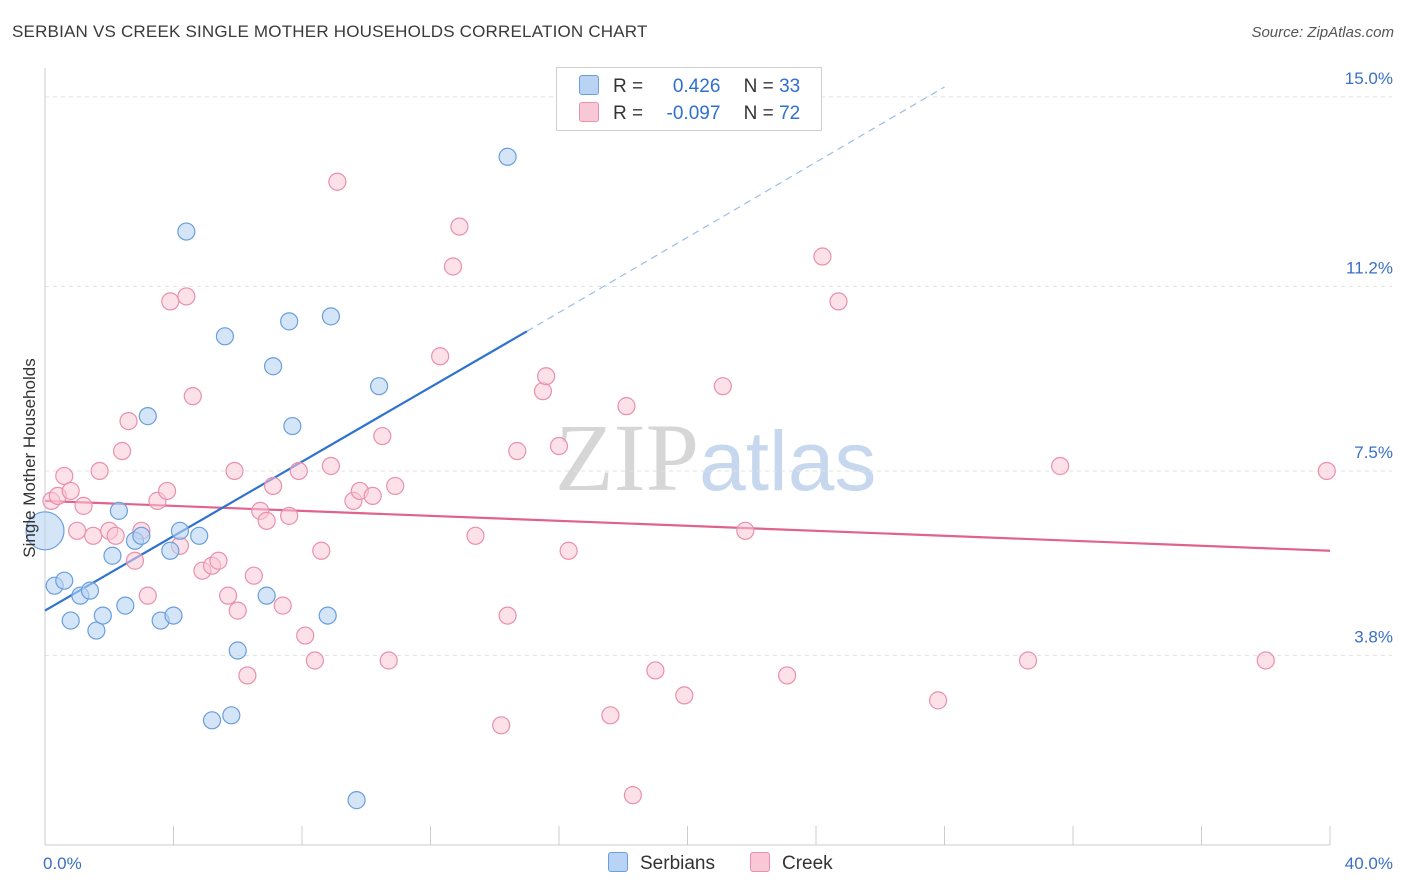 This screenshot has width=1406, height=892. I want to click on legend-r-label: R =, so click(628, 113).